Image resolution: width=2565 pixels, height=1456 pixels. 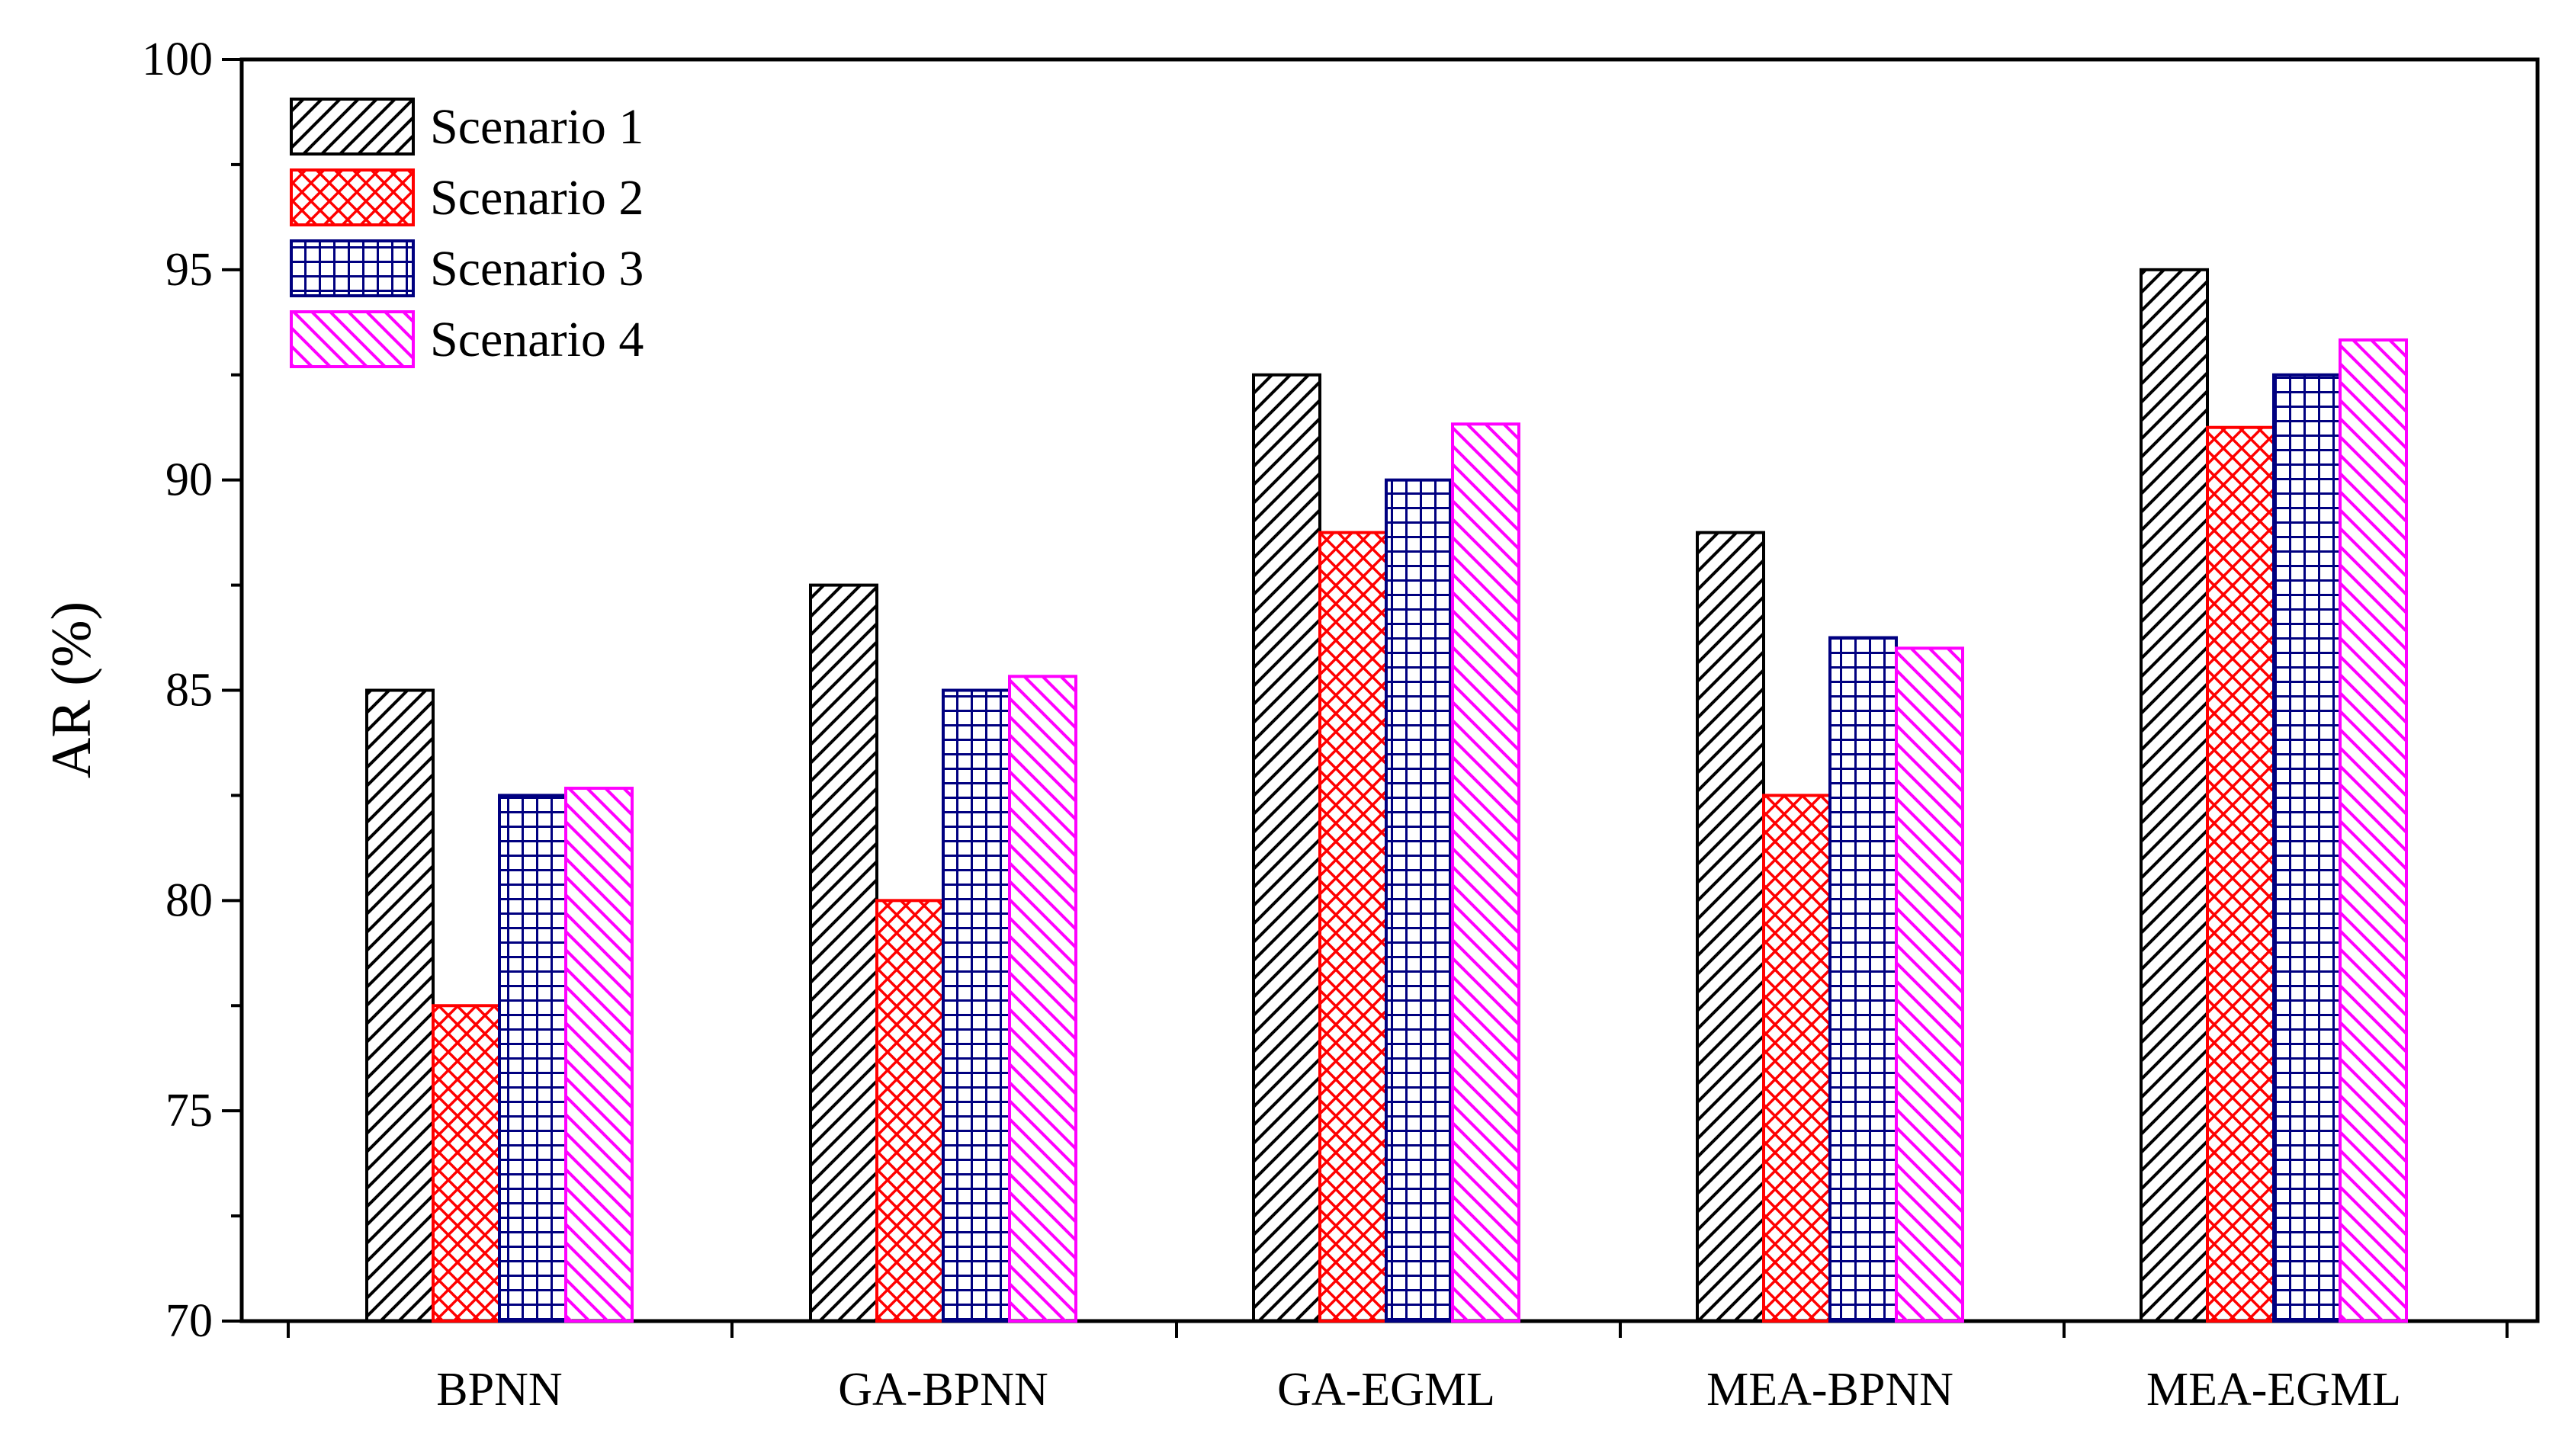 I want to click on legend-label-4: Scenario 4, so click(x=537, y=339).